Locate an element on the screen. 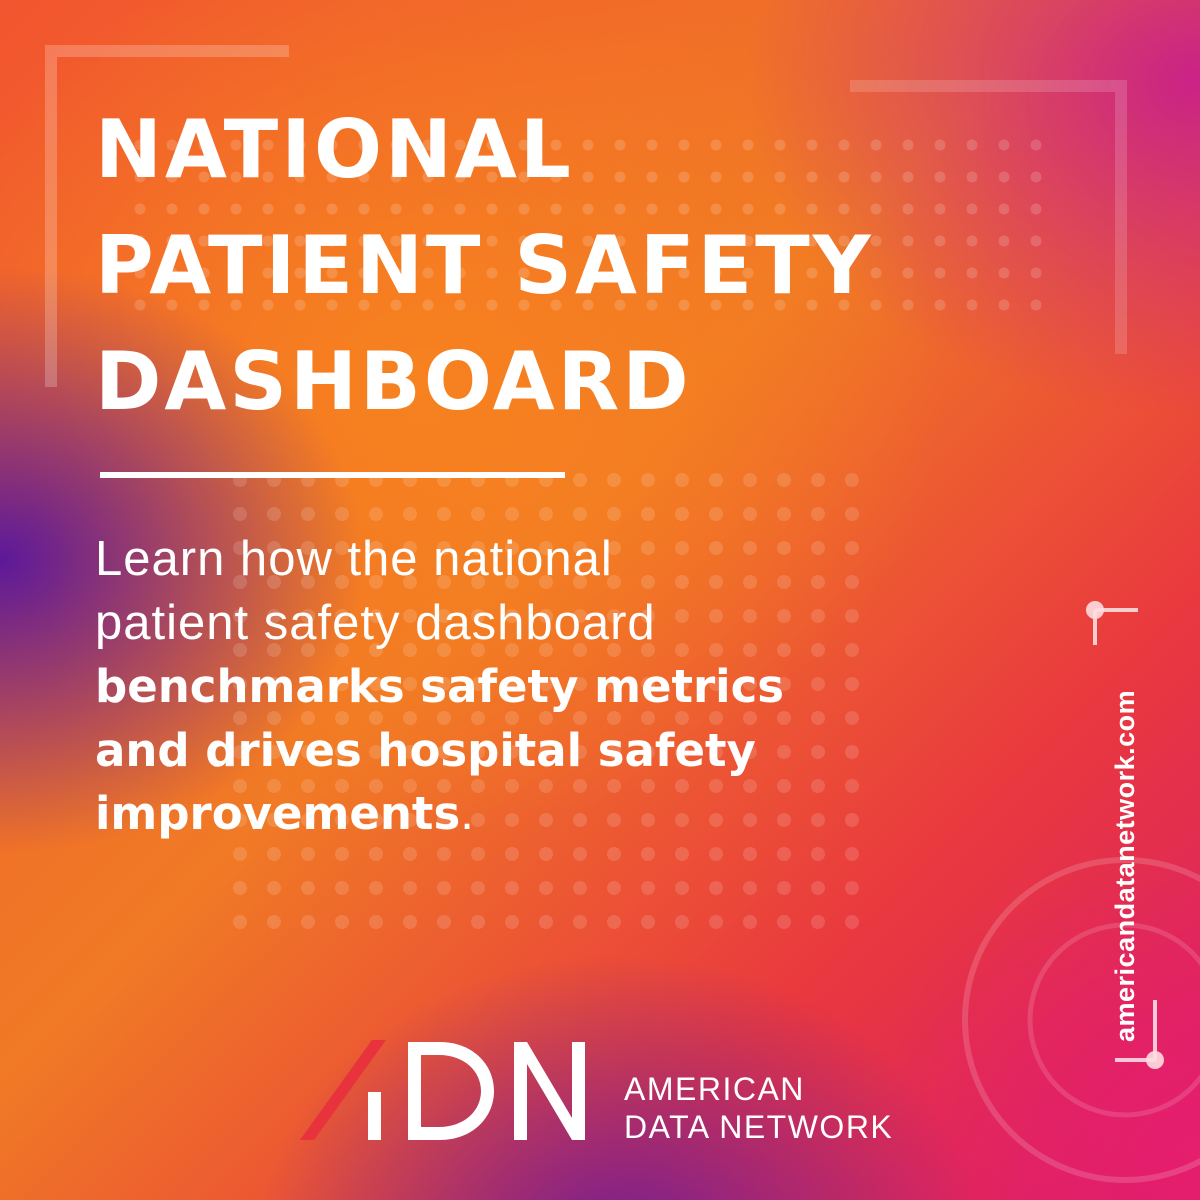 The width and height of the screenshot is (1200, 1200). headline-line-1: NATIONAL is located at coordinates (334, 149).